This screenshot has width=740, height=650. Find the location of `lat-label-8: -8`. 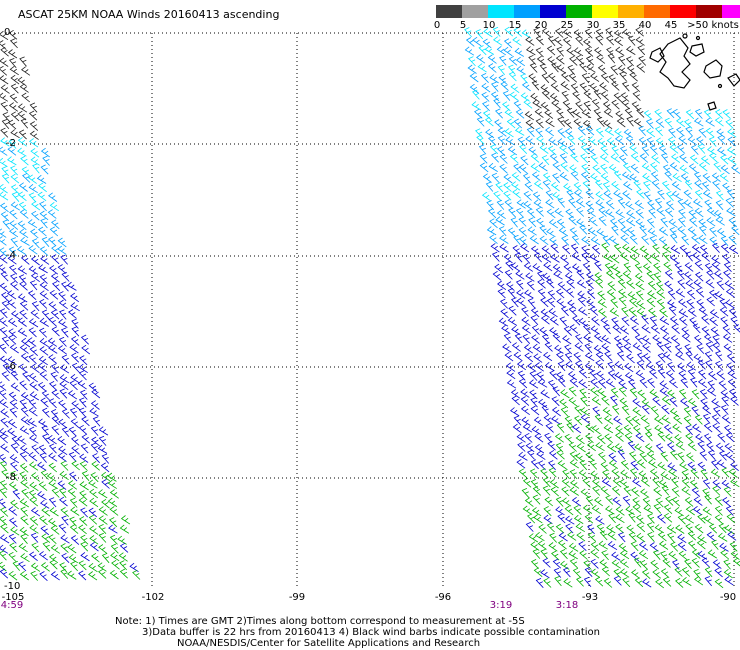

lat-label-8: -8 is located at coordinates (11, 477).